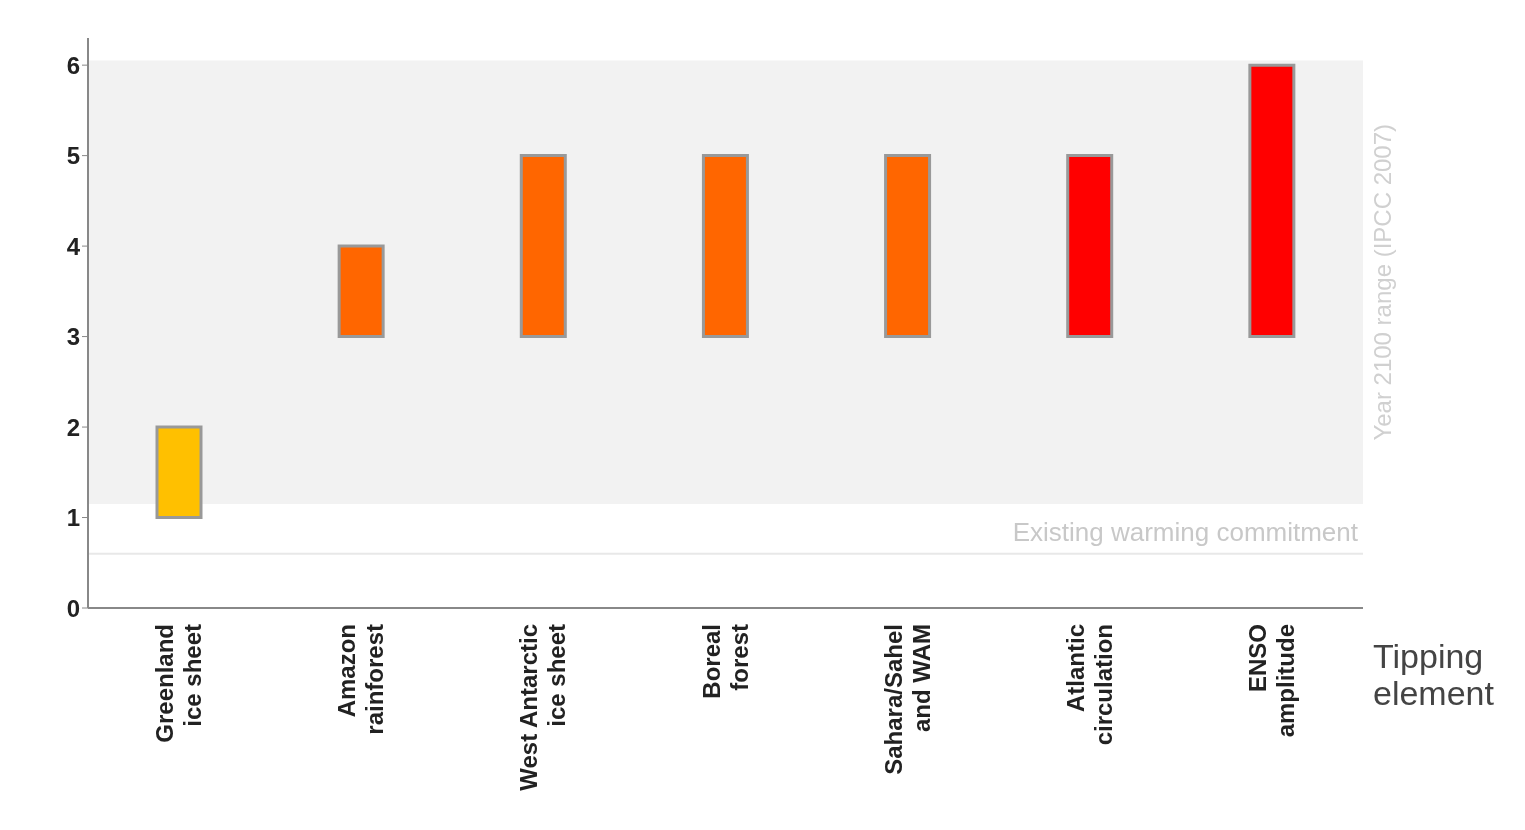 The image size is (1525, 830). Describe the element at coordinates (907, 699) in the screenshot. I see `x-tick-label: Sahara/Sahel and WAM` at that location.